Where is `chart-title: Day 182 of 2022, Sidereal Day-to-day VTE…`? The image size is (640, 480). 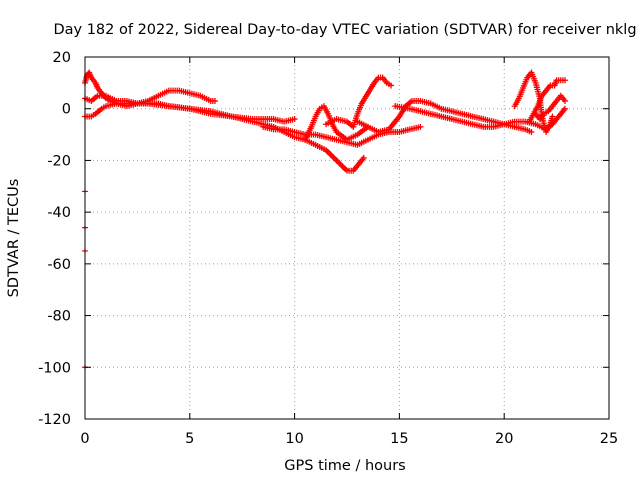
chart-title: Day 182 of 2022, Sidereal Day-to-day VTE… is located at coordinates (344, 30).